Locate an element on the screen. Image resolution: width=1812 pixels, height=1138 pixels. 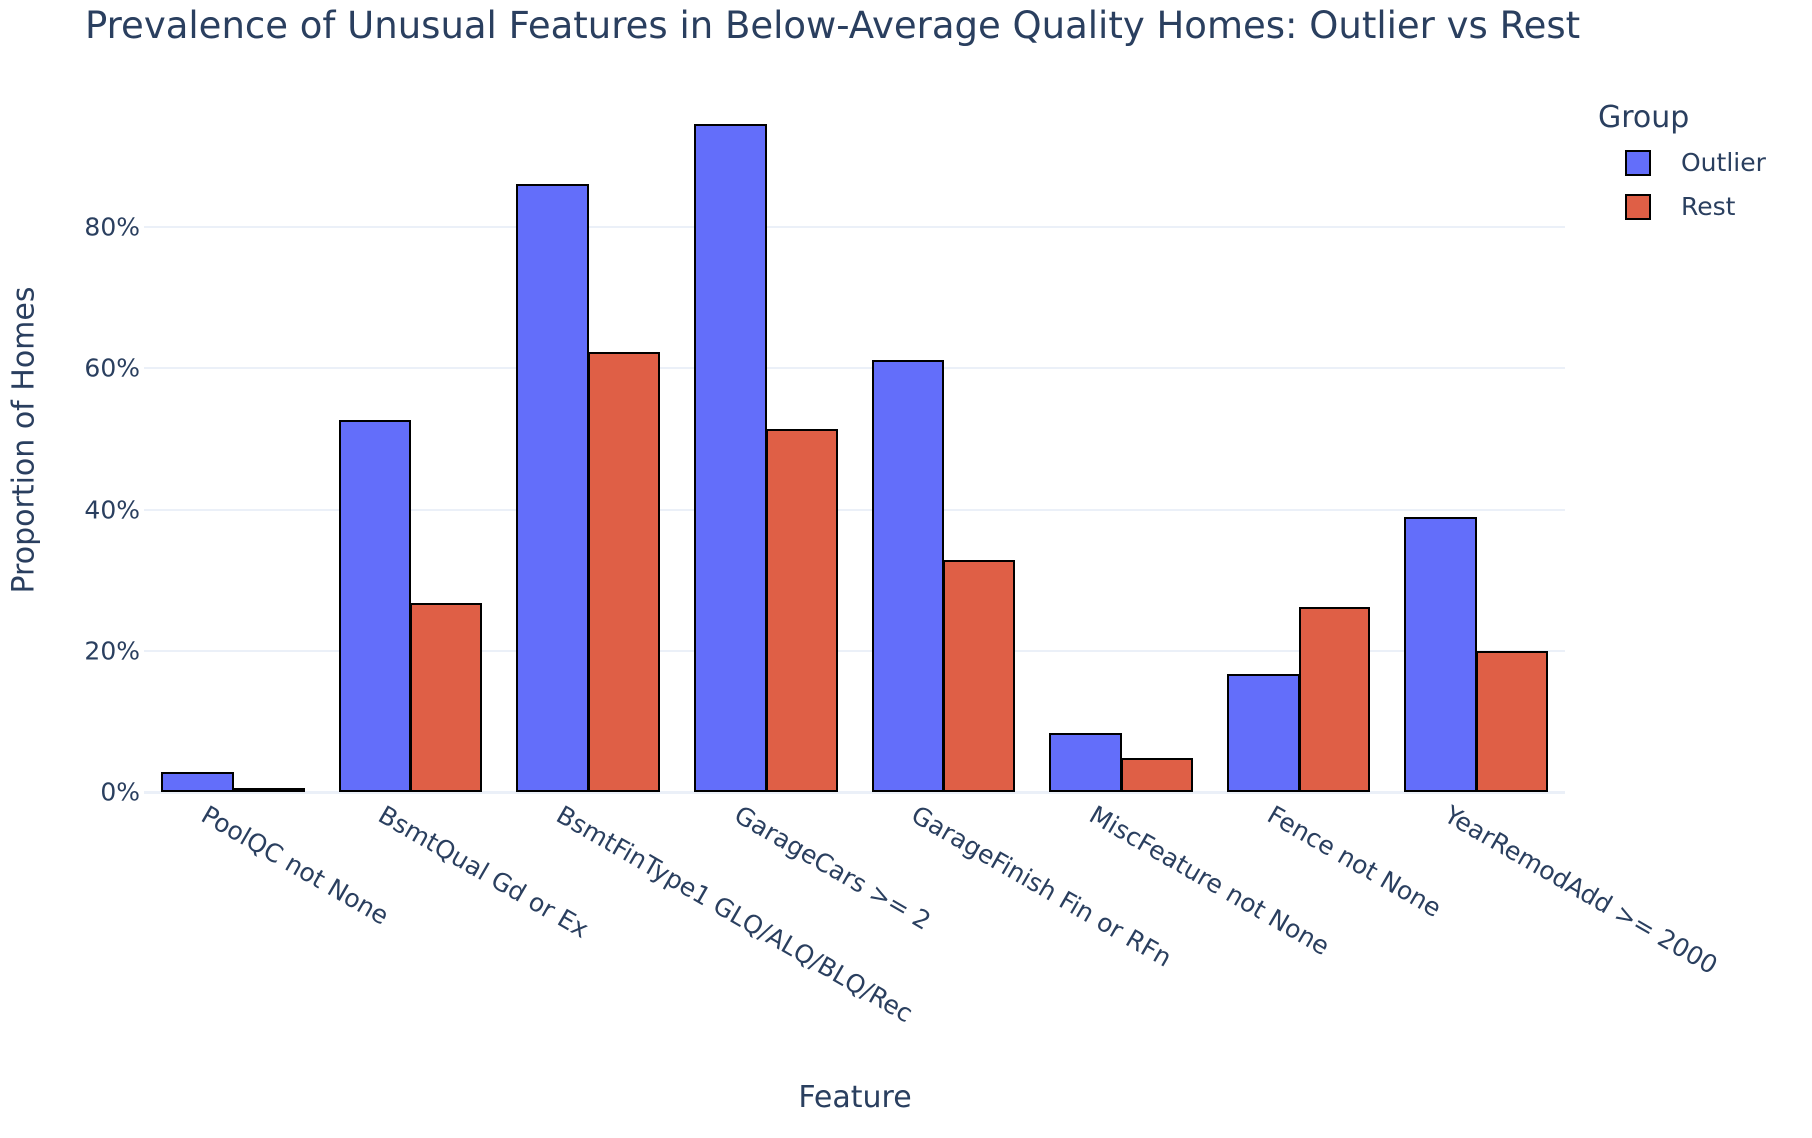
legend-swatch-outlier is located at coordinates (1638, 162).